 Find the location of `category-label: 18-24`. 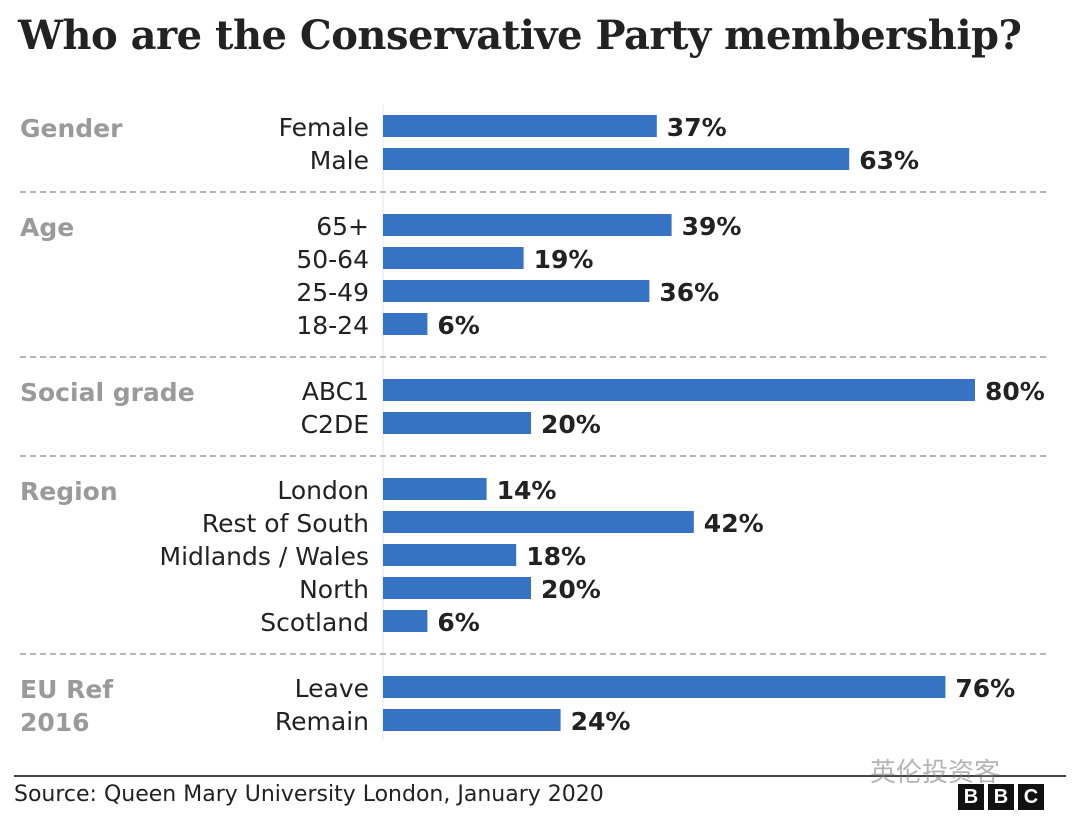

category-label: 18-24 is located at coordinates (332, 325).